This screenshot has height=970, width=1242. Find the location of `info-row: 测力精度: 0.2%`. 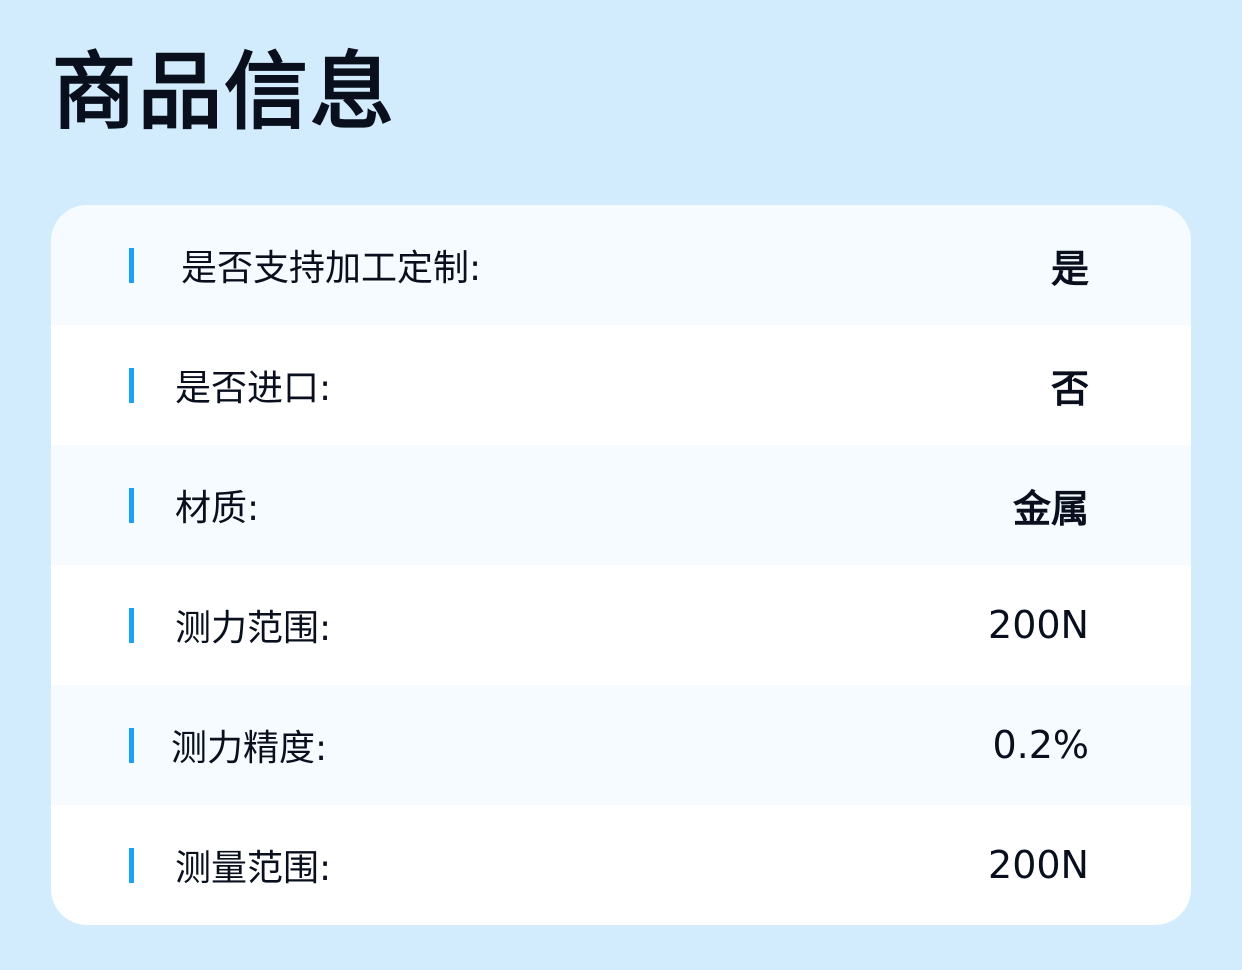

info-row: 测力精度: 0.2% is located at coordinates (621, 745).